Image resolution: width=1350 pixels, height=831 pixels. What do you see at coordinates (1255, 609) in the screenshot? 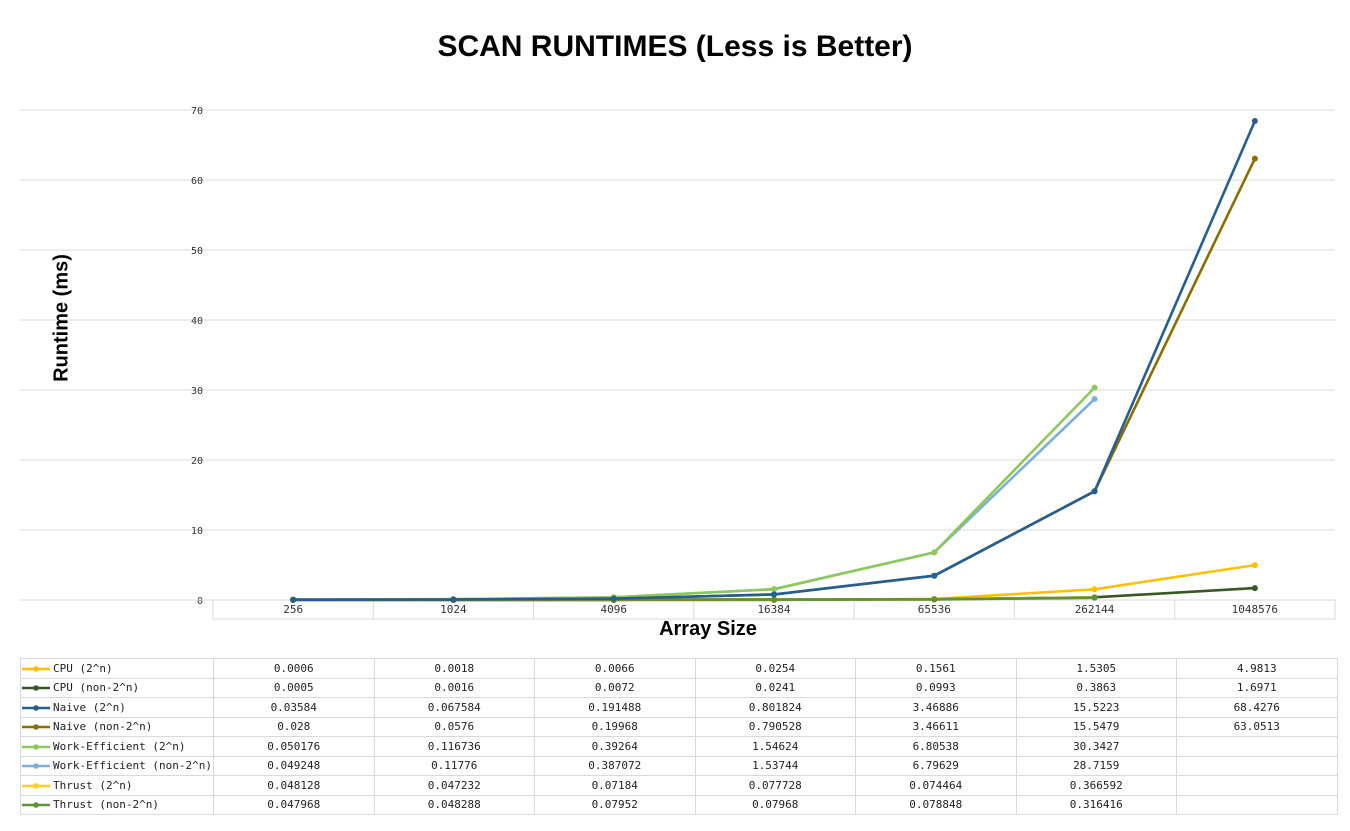
I see `x-tick-label: 1048576` at bounding box center [1255, 609].